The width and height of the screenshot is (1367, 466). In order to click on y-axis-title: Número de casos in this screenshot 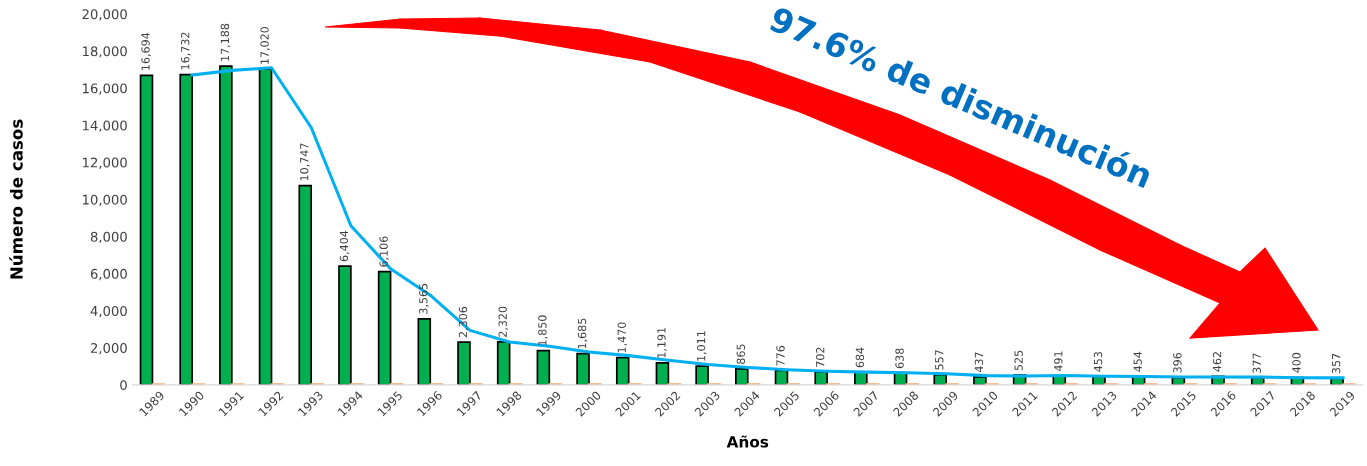, I will do `click(16, 199)`.